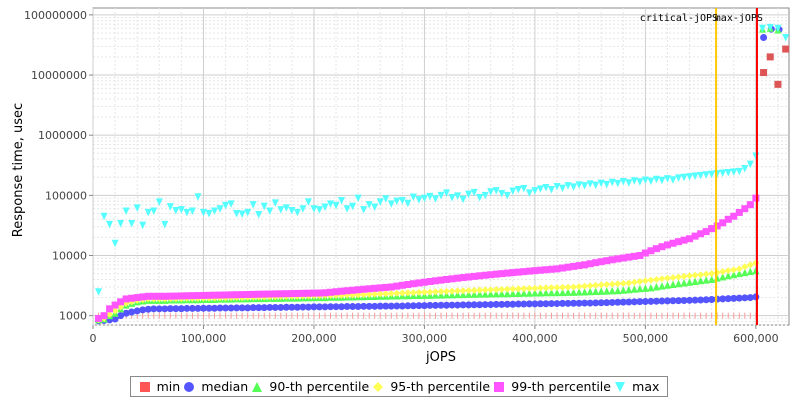 Image resolution: width=800 pixels, height=400 pixels. Describe the element at coordinates (739, 18) in the screenshot. I see `max-jops-label: max-jOPS` at that location.